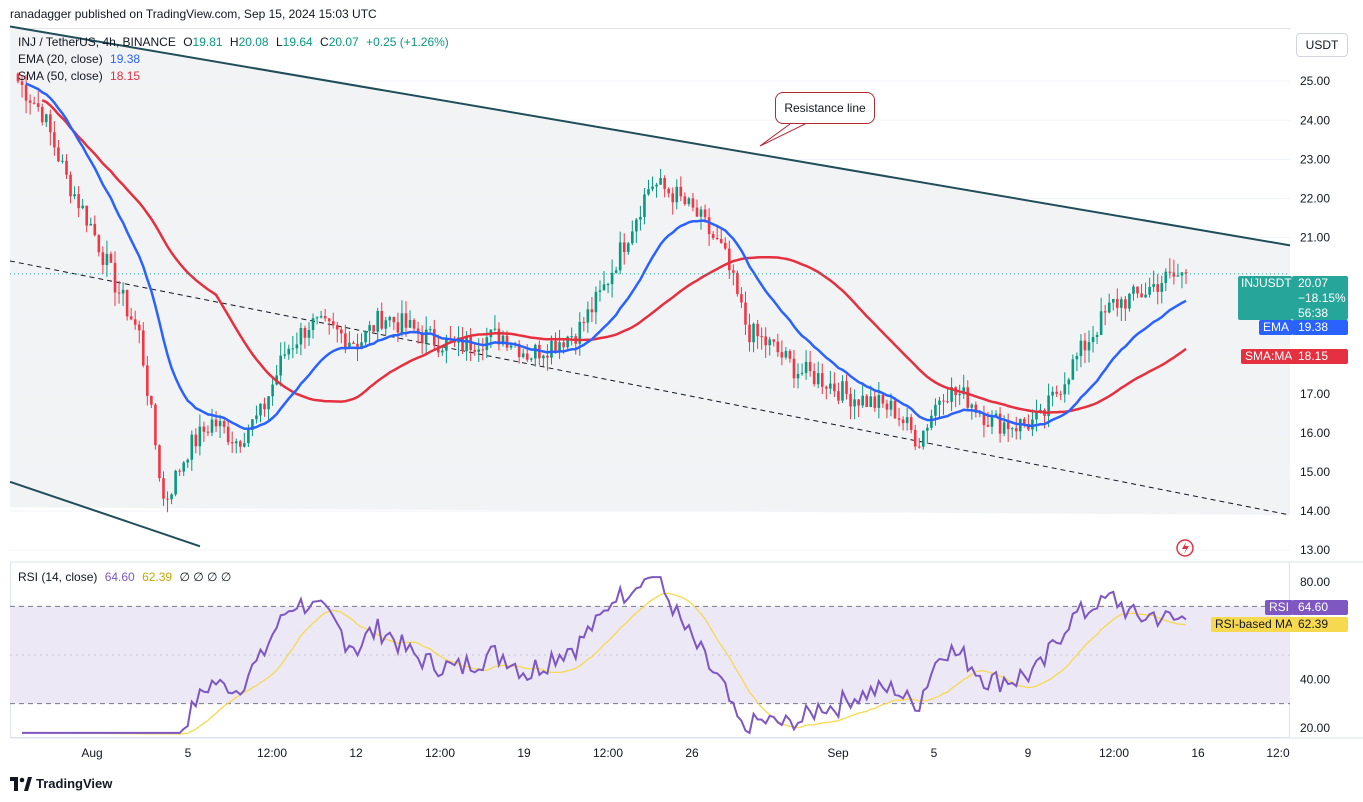  What do you see at coordinates (157, 577) in the screenshot?
I see `rsi-ma-legend-value: 62.39` at bounding box center [157, 577].